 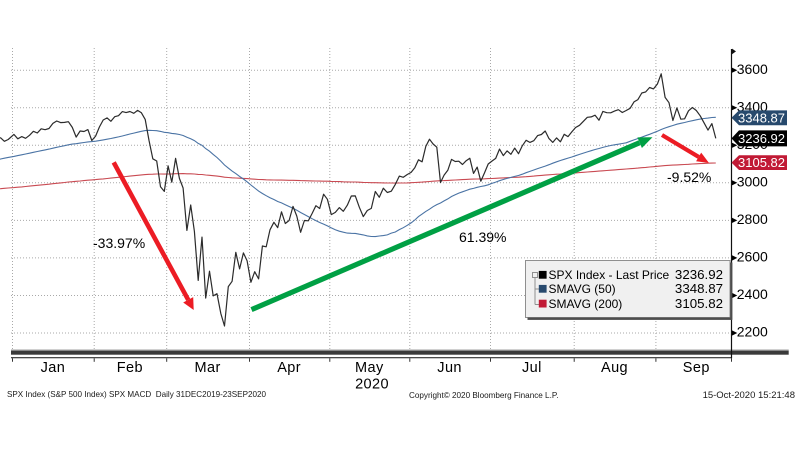 I want to click on svg-text: 2600, so click(x=752, y=257).